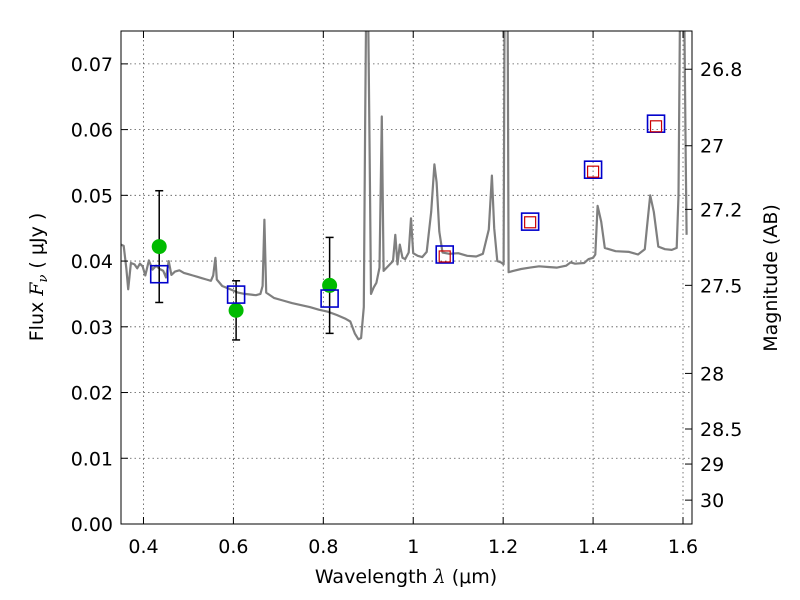 This screenshot has height=600, width=800. Describe the element at coordinates (593, 547) in the screenshot. I see `x-tick-label: 1.4` at that location.